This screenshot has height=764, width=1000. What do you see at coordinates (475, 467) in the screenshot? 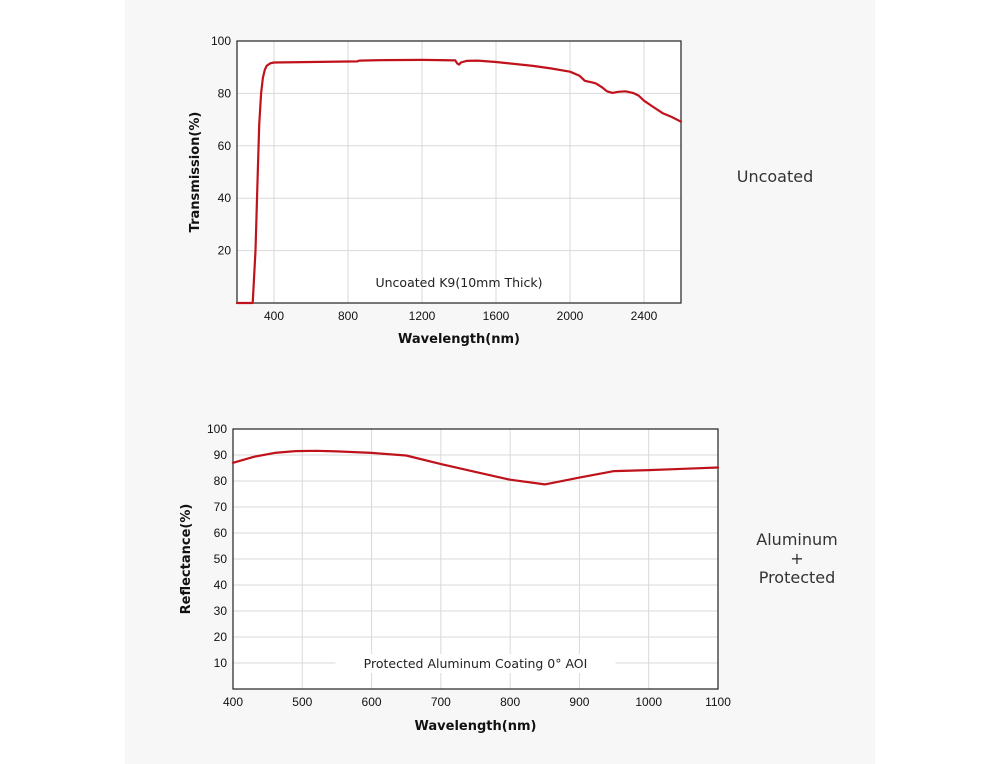
I see `reflectance-series-line` at bounding box center [475, 467].